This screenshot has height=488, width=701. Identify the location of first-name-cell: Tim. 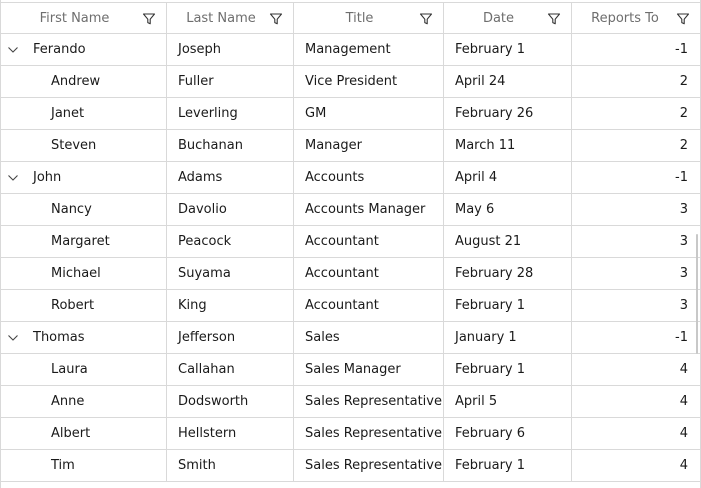
(84, 466).